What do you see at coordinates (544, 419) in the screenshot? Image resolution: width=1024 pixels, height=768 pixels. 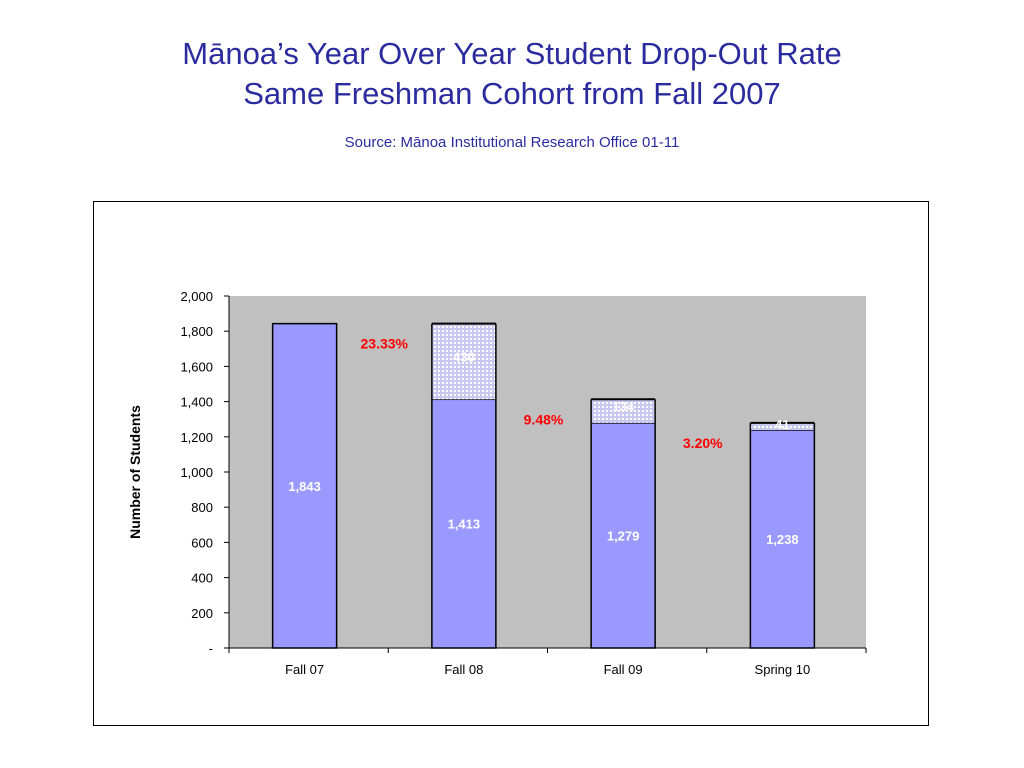 I see `drop-rate-label: 9.48%` at bounding box center [544, 419].